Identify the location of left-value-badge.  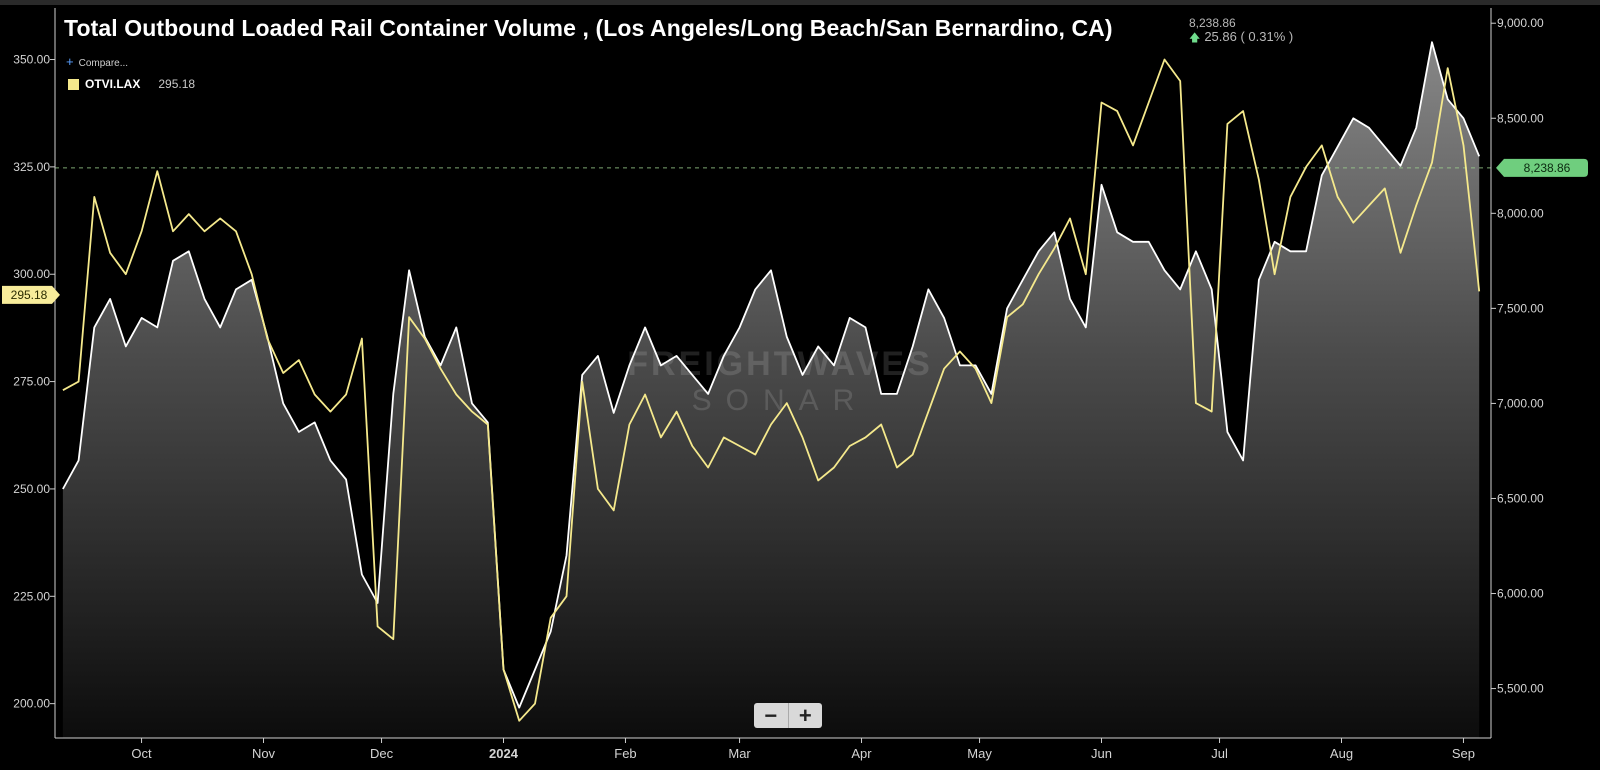
(31, 294).